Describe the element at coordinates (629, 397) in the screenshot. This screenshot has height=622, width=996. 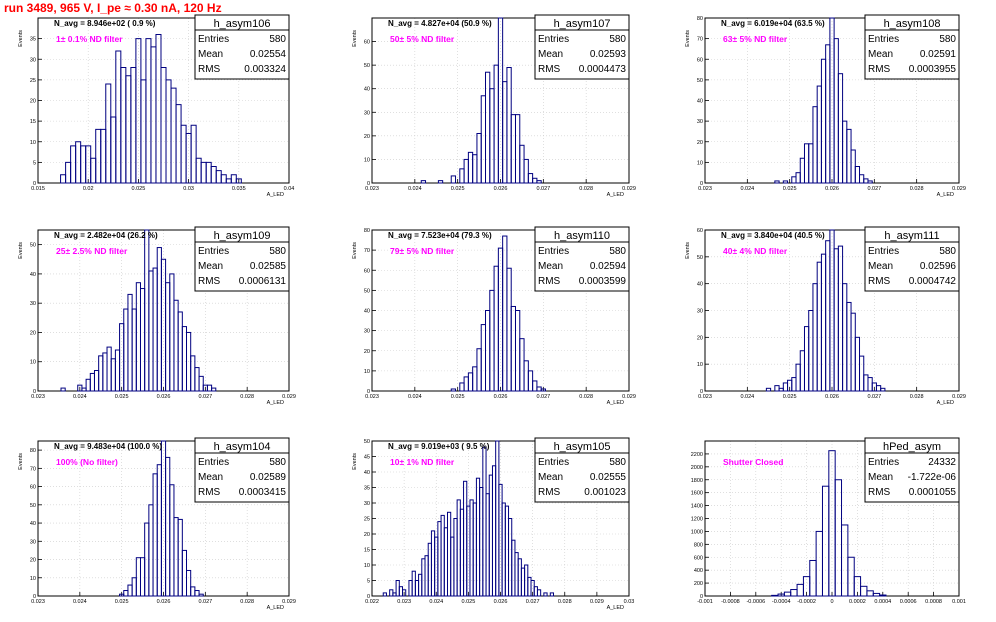
I see `x-tick-label: 0.029` at that location.